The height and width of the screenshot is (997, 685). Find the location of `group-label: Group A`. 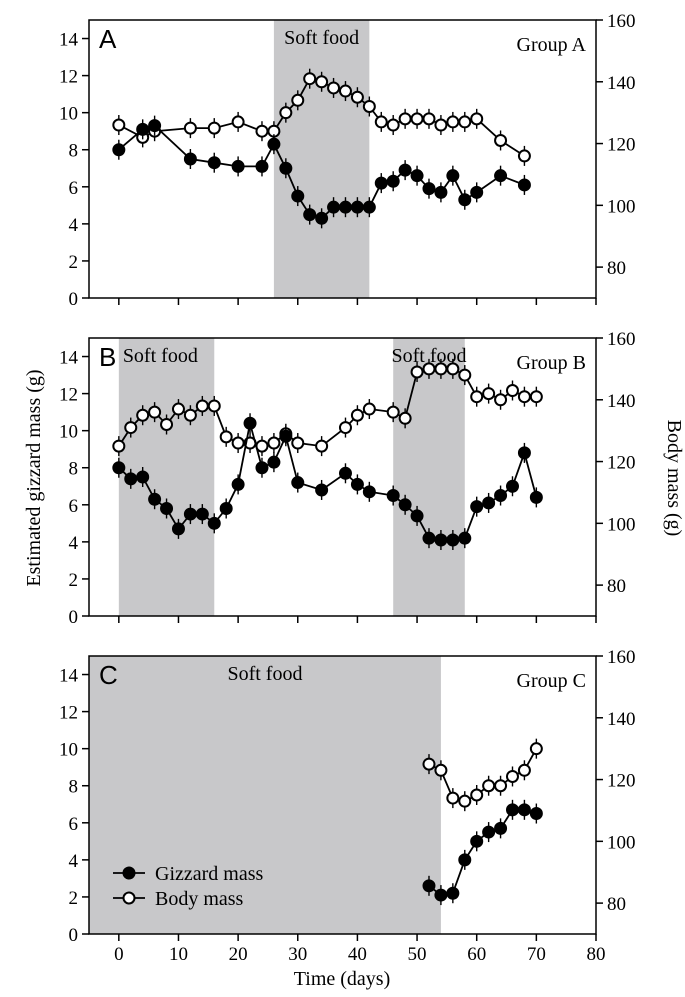

group-label: Group A is located at coordinates (552, 45).